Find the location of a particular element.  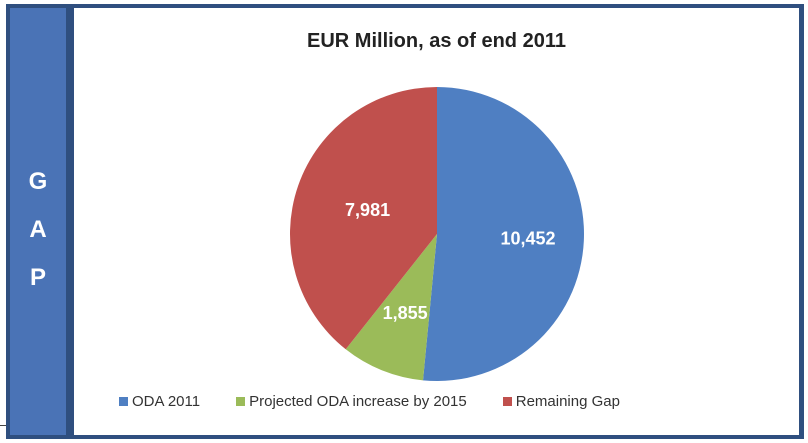

side-letter-a: A is located at coordinates (38, 229).